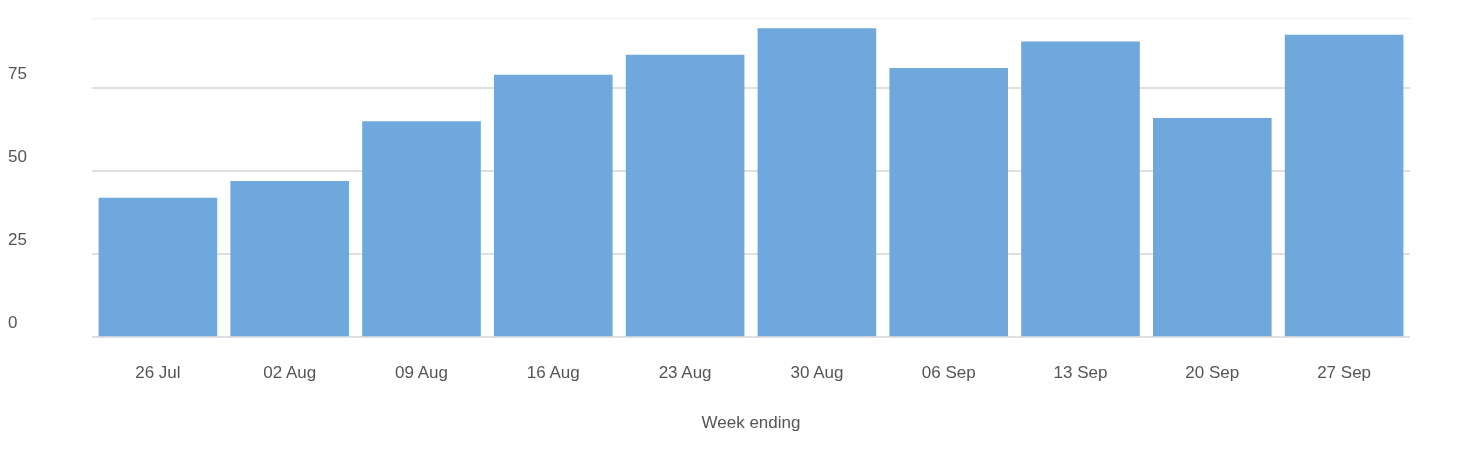  I want to click on x-tick-label: 23 Aug, so click(685, 373).